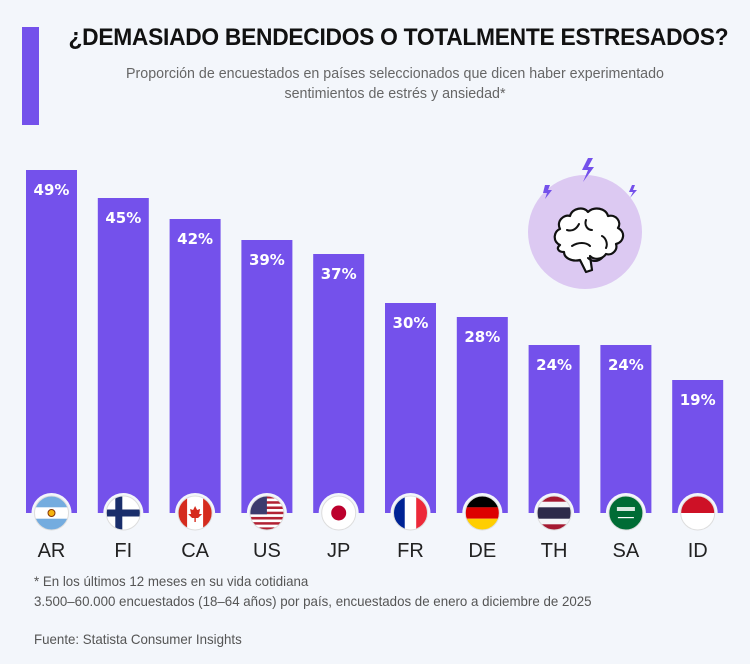 The width and height of the screenshot is (750, 664). Describe the element at coordinates (138, 639) in the screenshot. I see `source-note: Fuente: Statista Consumer Insights` at that location.